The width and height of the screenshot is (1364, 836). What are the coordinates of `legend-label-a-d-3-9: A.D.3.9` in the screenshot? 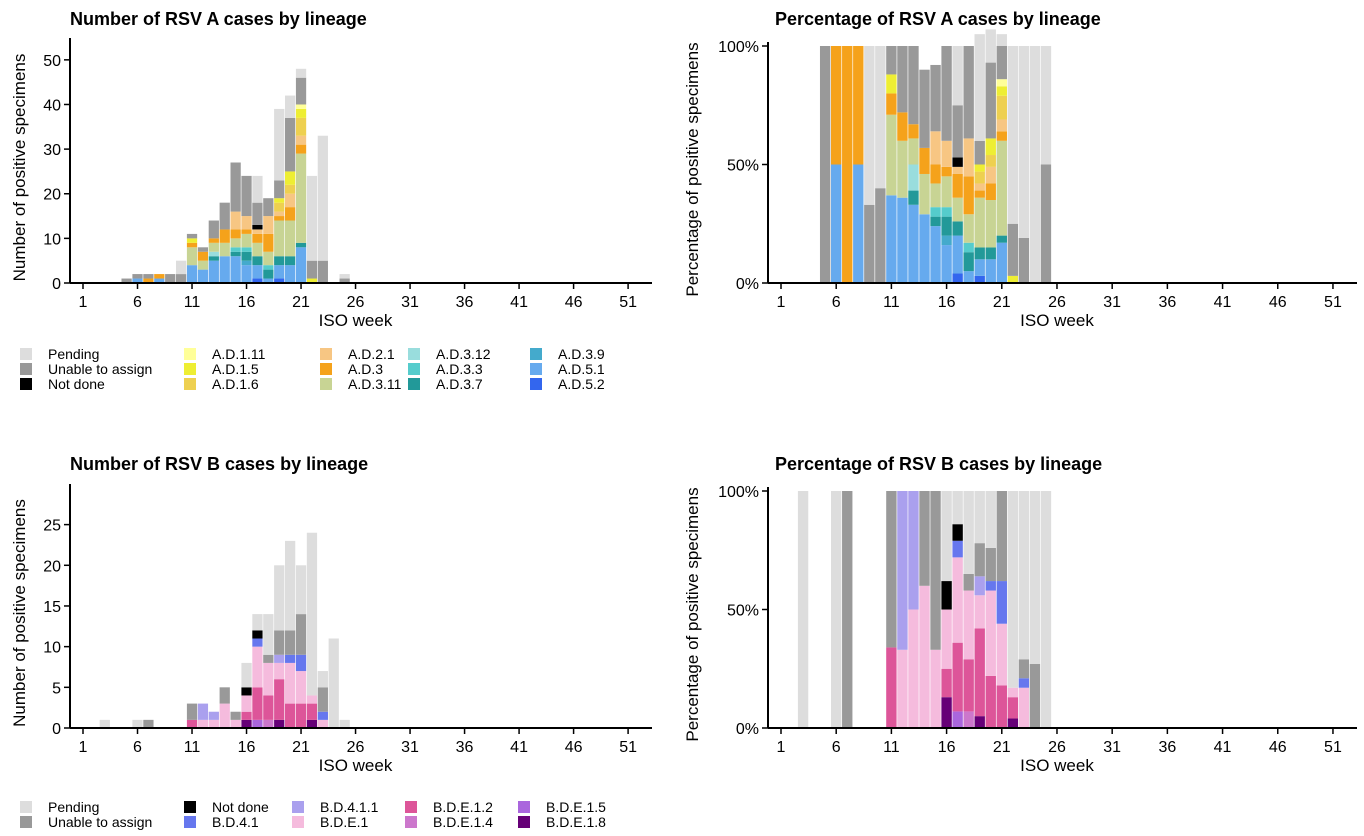 It's located at (581, 354).